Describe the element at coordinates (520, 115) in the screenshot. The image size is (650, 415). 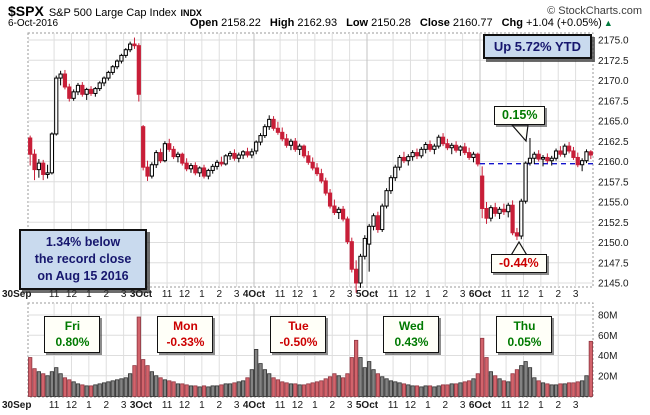
I see `high-callout: 0.15%` at that location.